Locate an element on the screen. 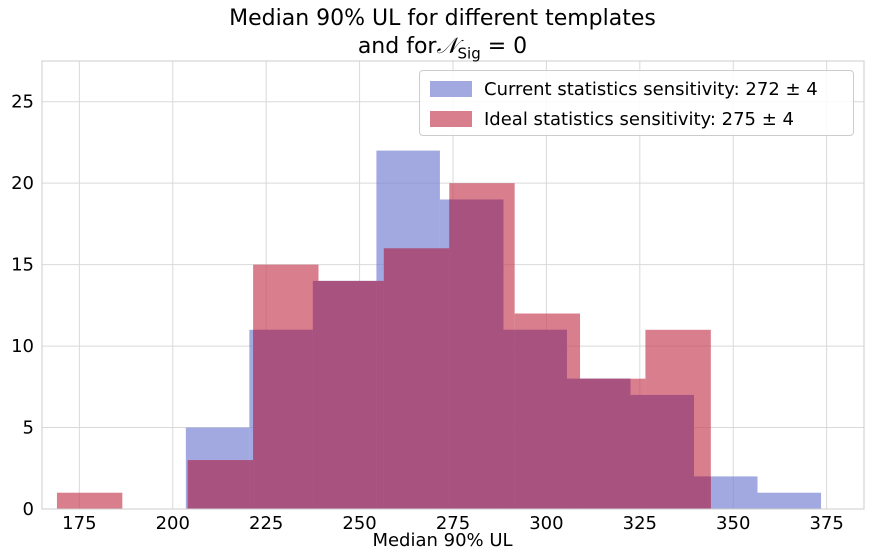 The image size is (885, 556). chart-title-prefix: and for is located at coordinates (397, 46).